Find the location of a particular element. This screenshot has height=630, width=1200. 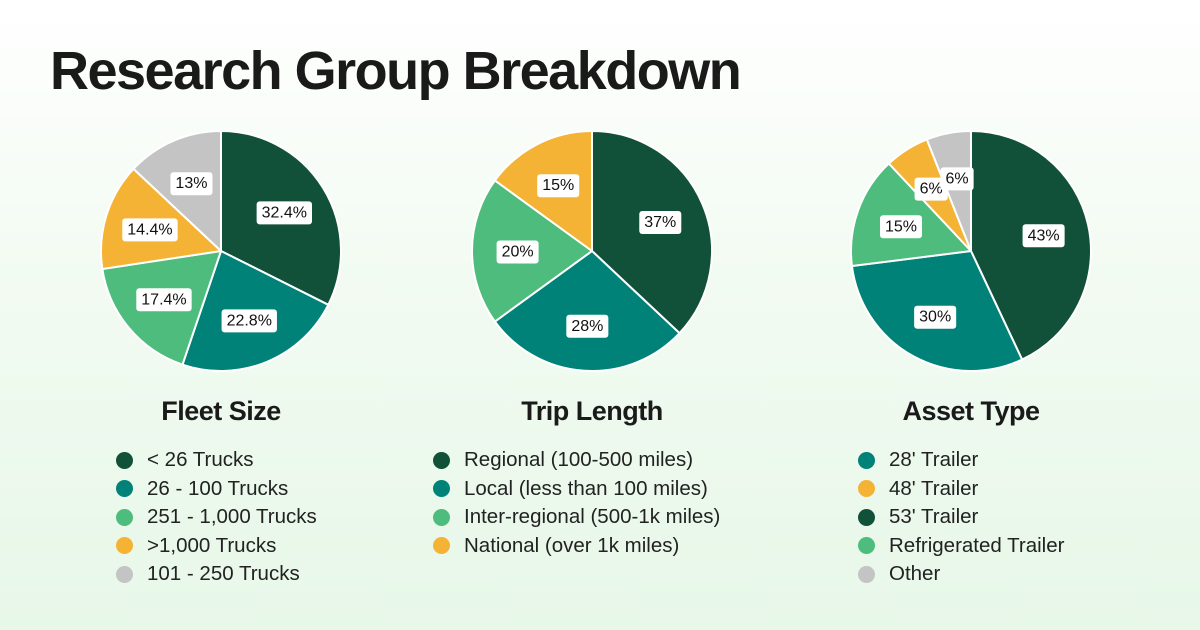

legend-label: 53' Trailer is located at coordinates (934, 517).